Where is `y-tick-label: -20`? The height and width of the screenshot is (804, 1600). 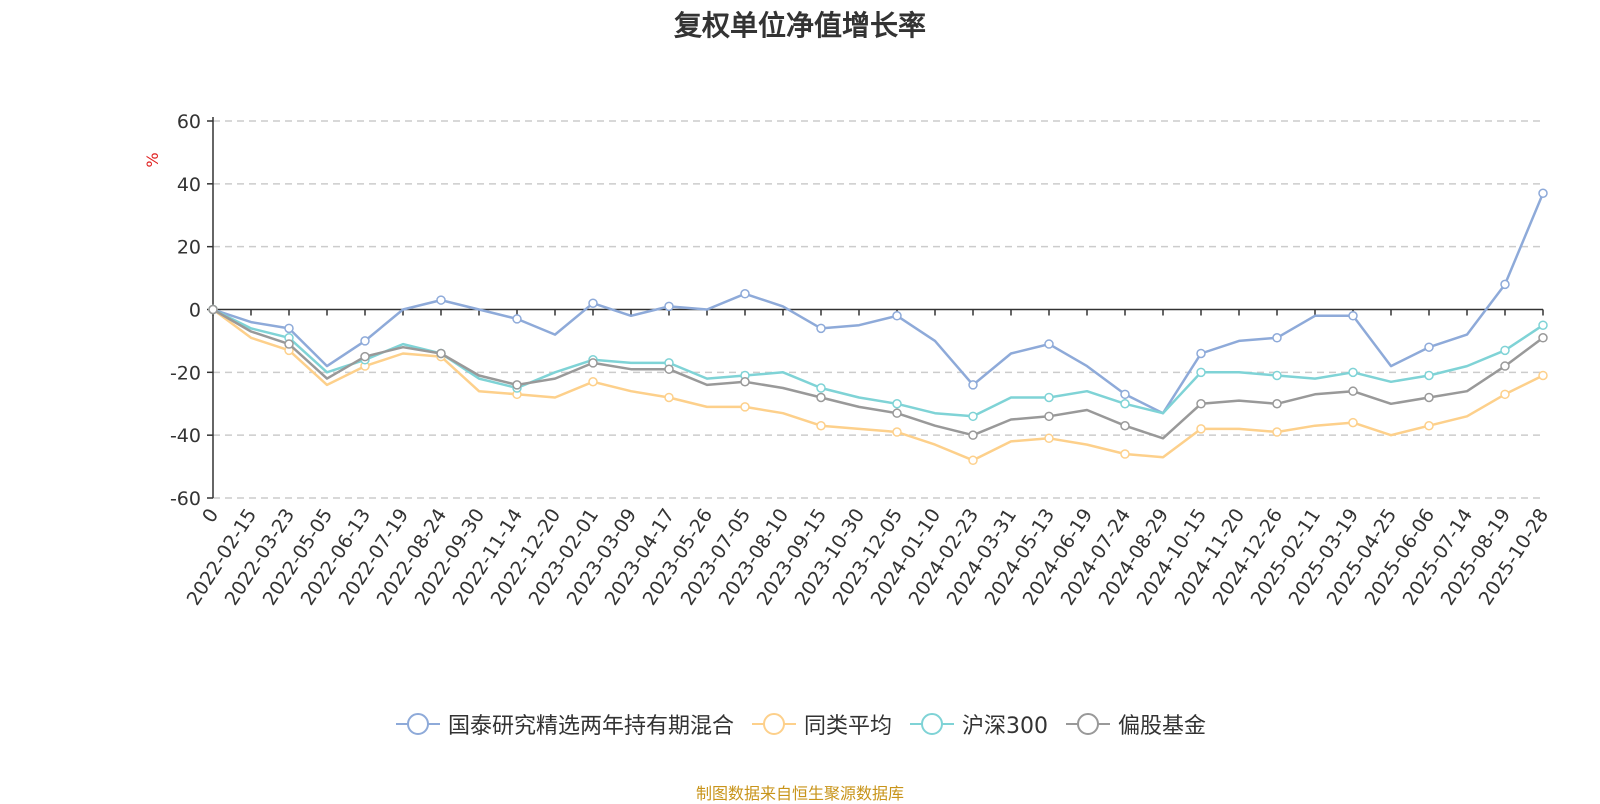
y-tick-label: -20 is located at coordinates (185, 373).